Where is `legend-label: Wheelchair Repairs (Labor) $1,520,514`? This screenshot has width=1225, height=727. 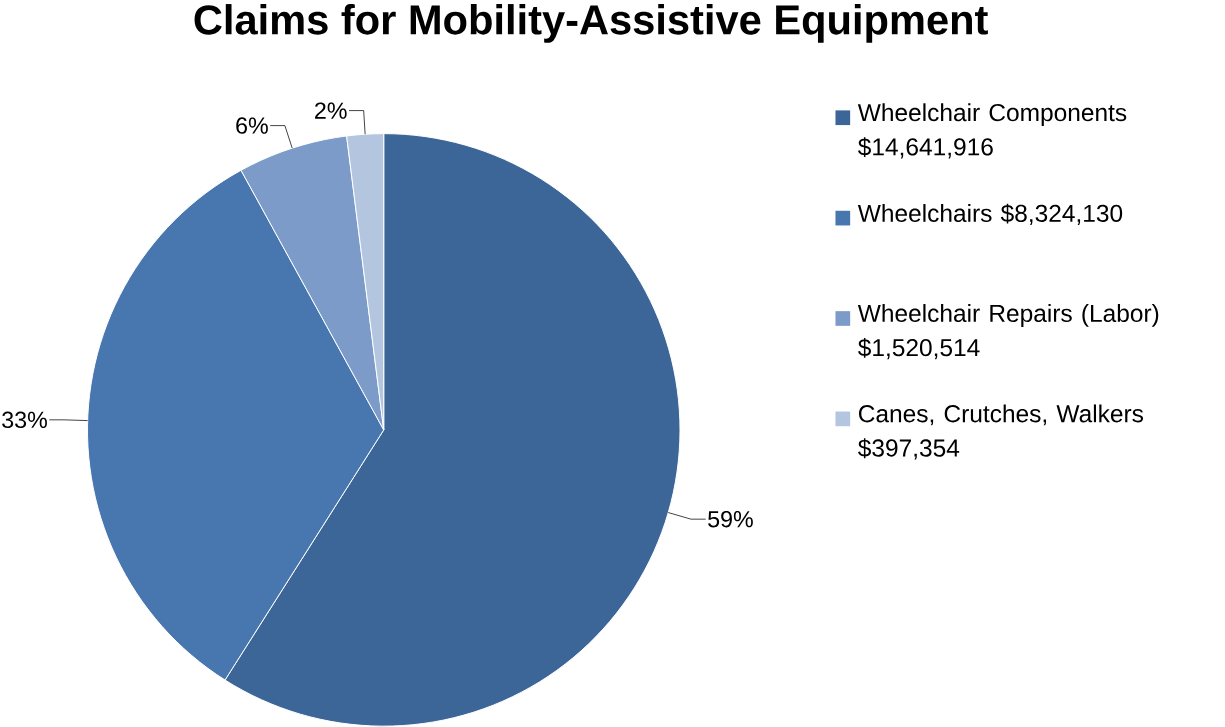 legend-label: Wheelchair Repairs (Labor) $1,520,514 is located at coordinates (1008, 332).